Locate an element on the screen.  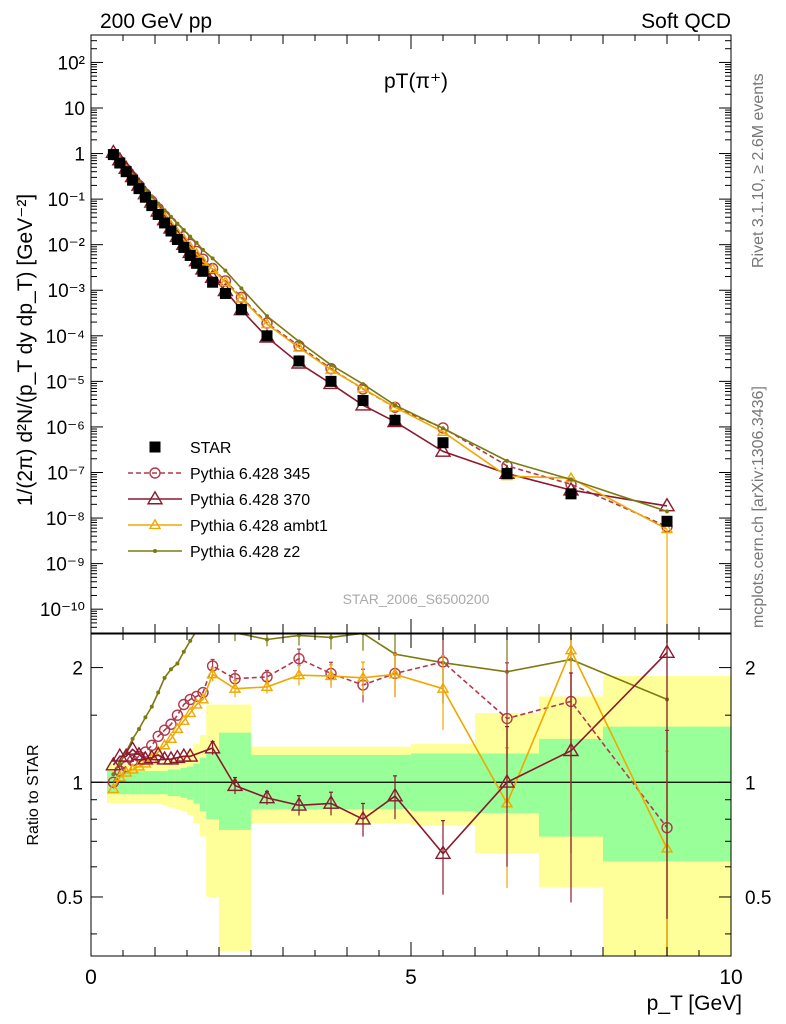
ratio-y-tick-label-left: 2 is located at coordinates (77, 669).